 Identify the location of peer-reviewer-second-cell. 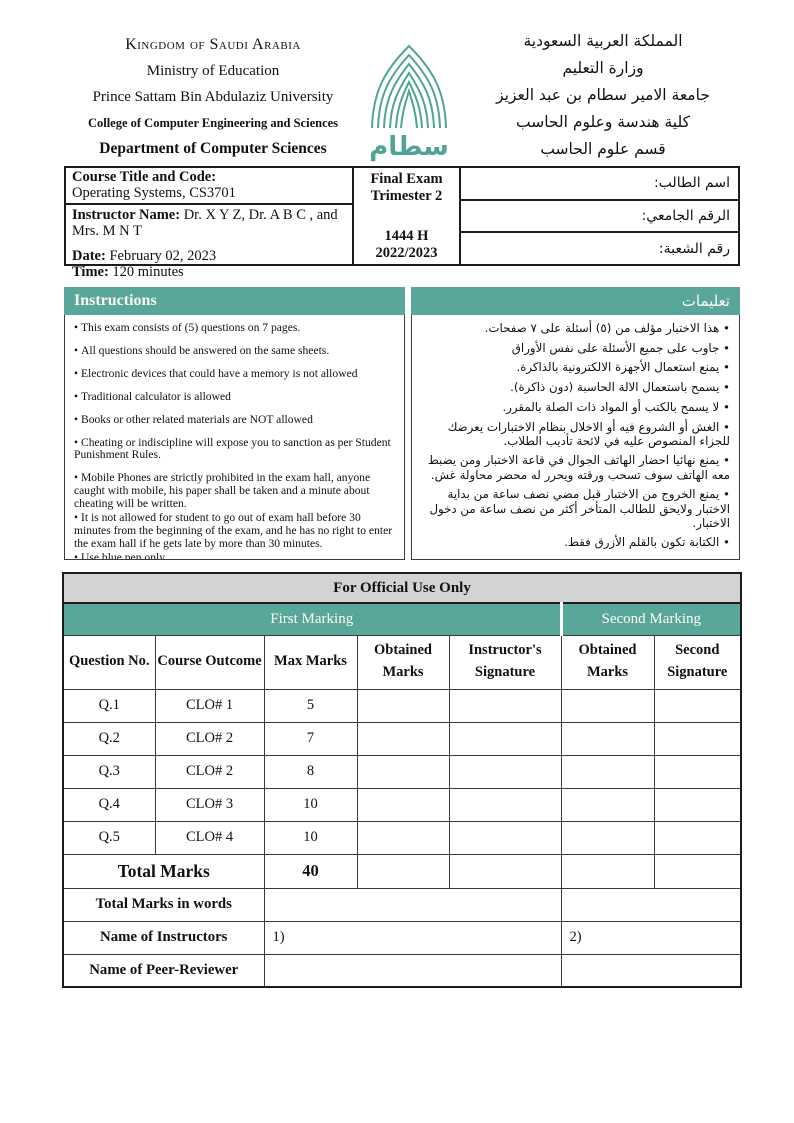
(651, 970).